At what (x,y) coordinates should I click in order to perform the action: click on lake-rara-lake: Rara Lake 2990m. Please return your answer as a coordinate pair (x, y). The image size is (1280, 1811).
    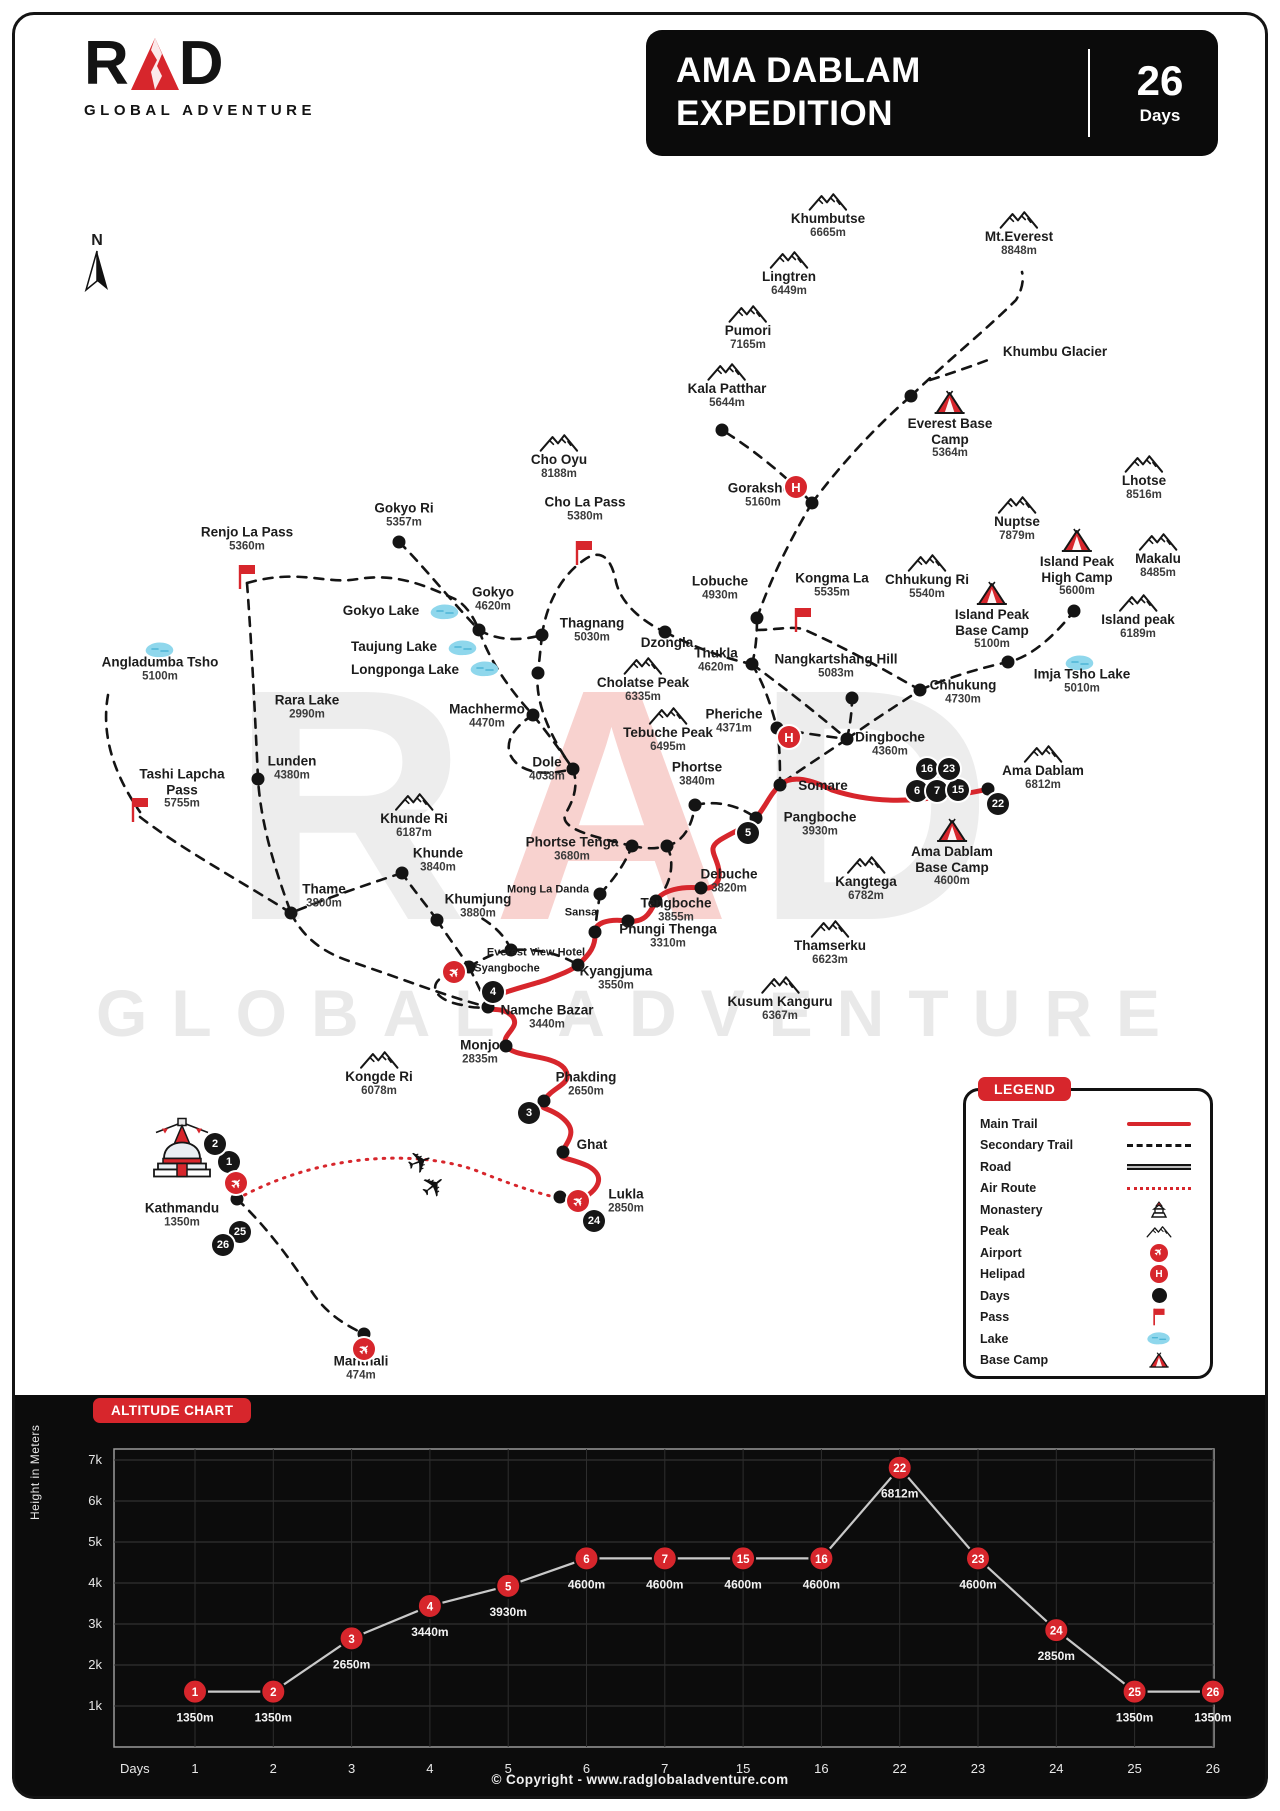
    Looking at the image, I should click on (307, 706).